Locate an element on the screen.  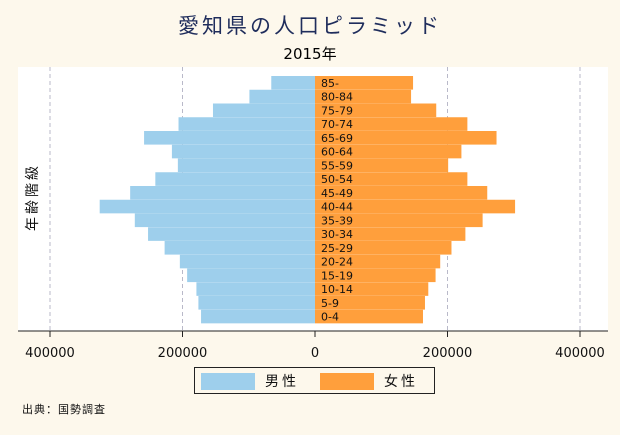
legend-item-female: 女性 is located at coordinates (369, 381).